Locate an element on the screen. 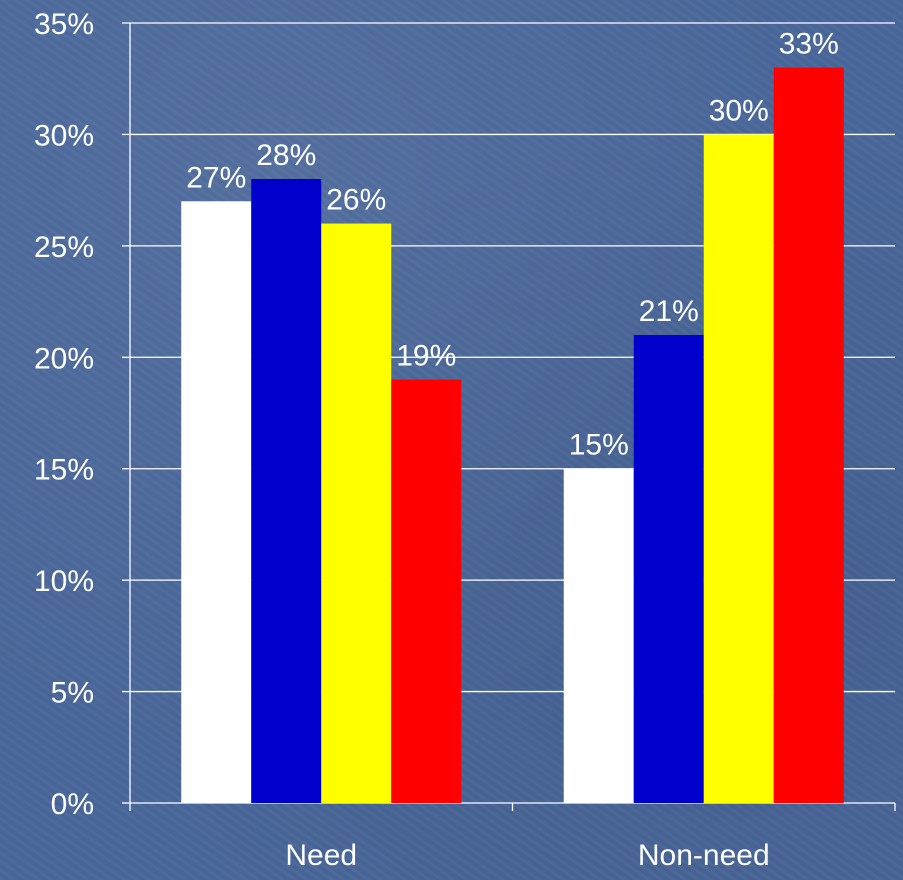 This screenshot has height=880, width=903. x-axis-category-labels: Need Non-need is located at coordinates (527, 855).